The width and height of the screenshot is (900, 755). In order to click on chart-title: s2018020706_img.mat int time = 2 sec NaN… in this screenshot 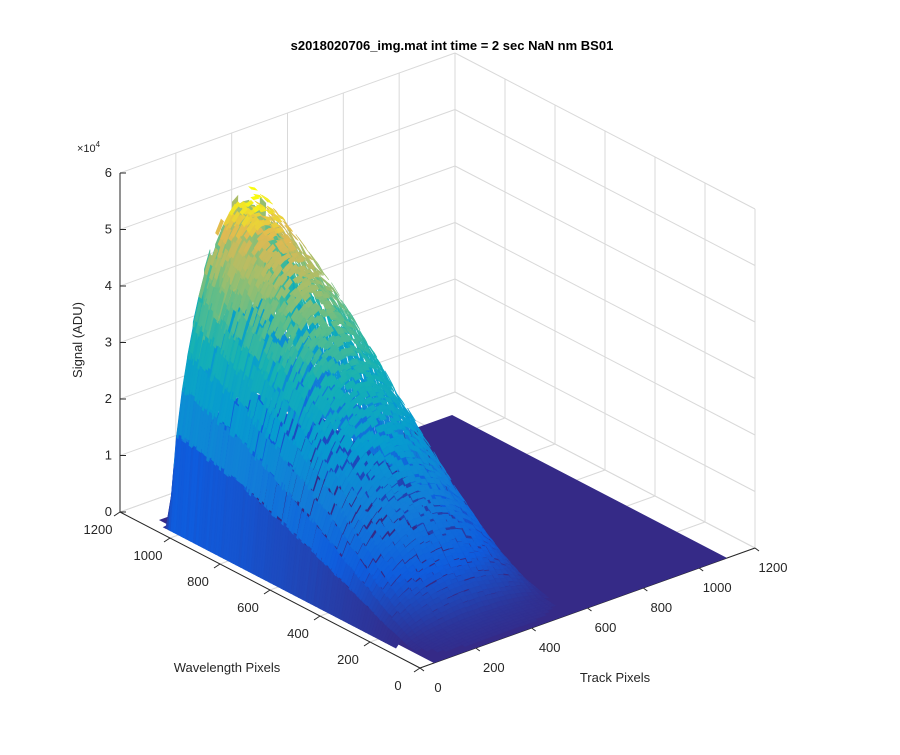, I will do `click(452, 45)`.